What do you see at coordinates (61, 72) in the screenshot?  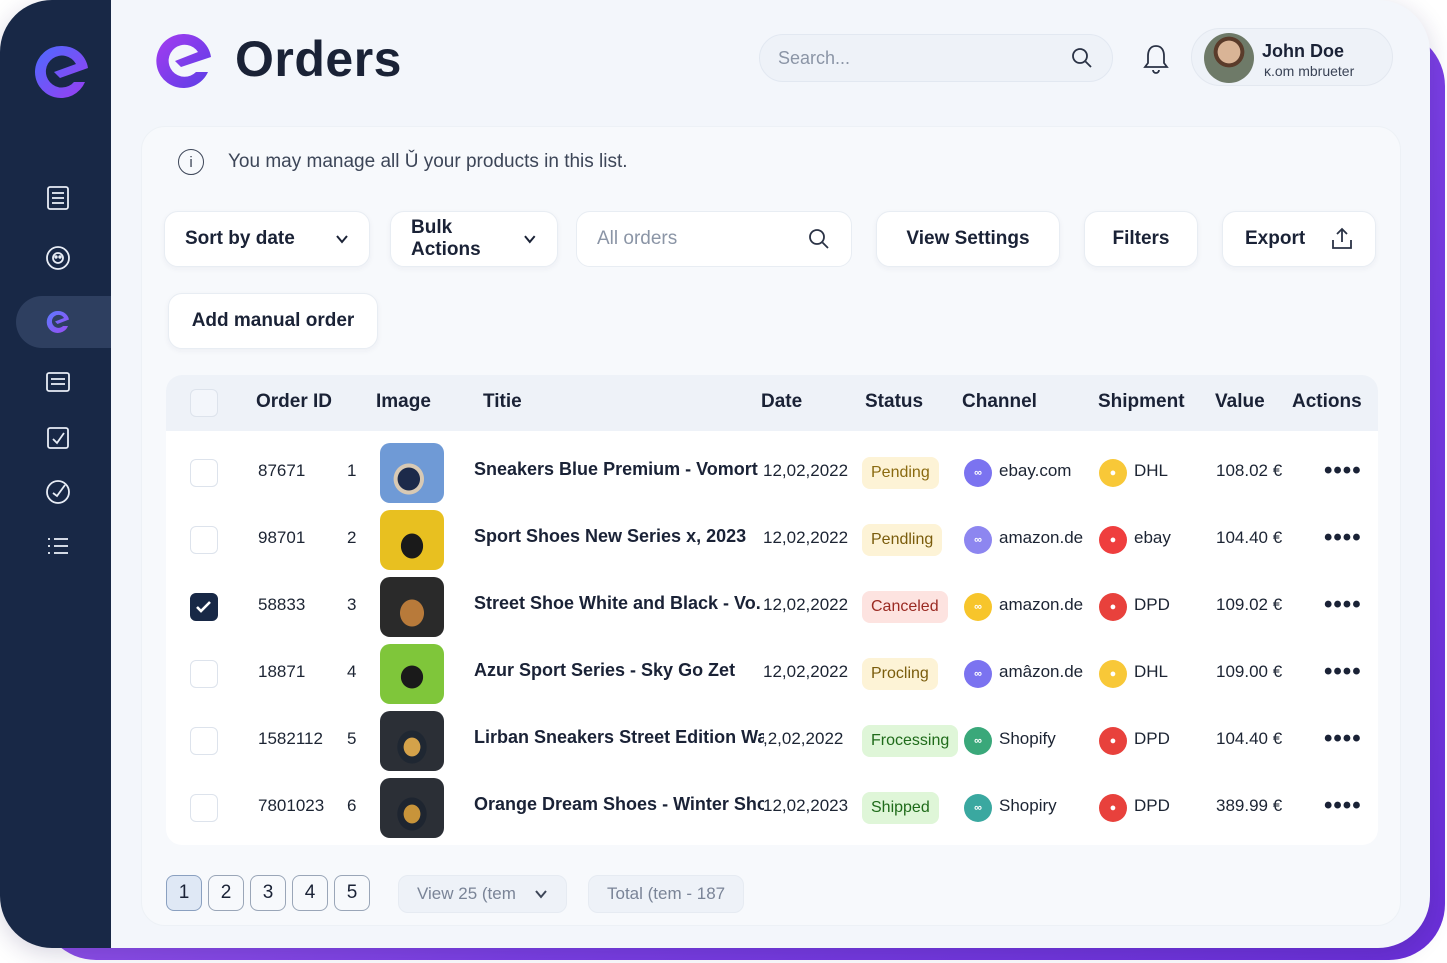 I see `app-logo-icon` at bounding box center [61, 72].